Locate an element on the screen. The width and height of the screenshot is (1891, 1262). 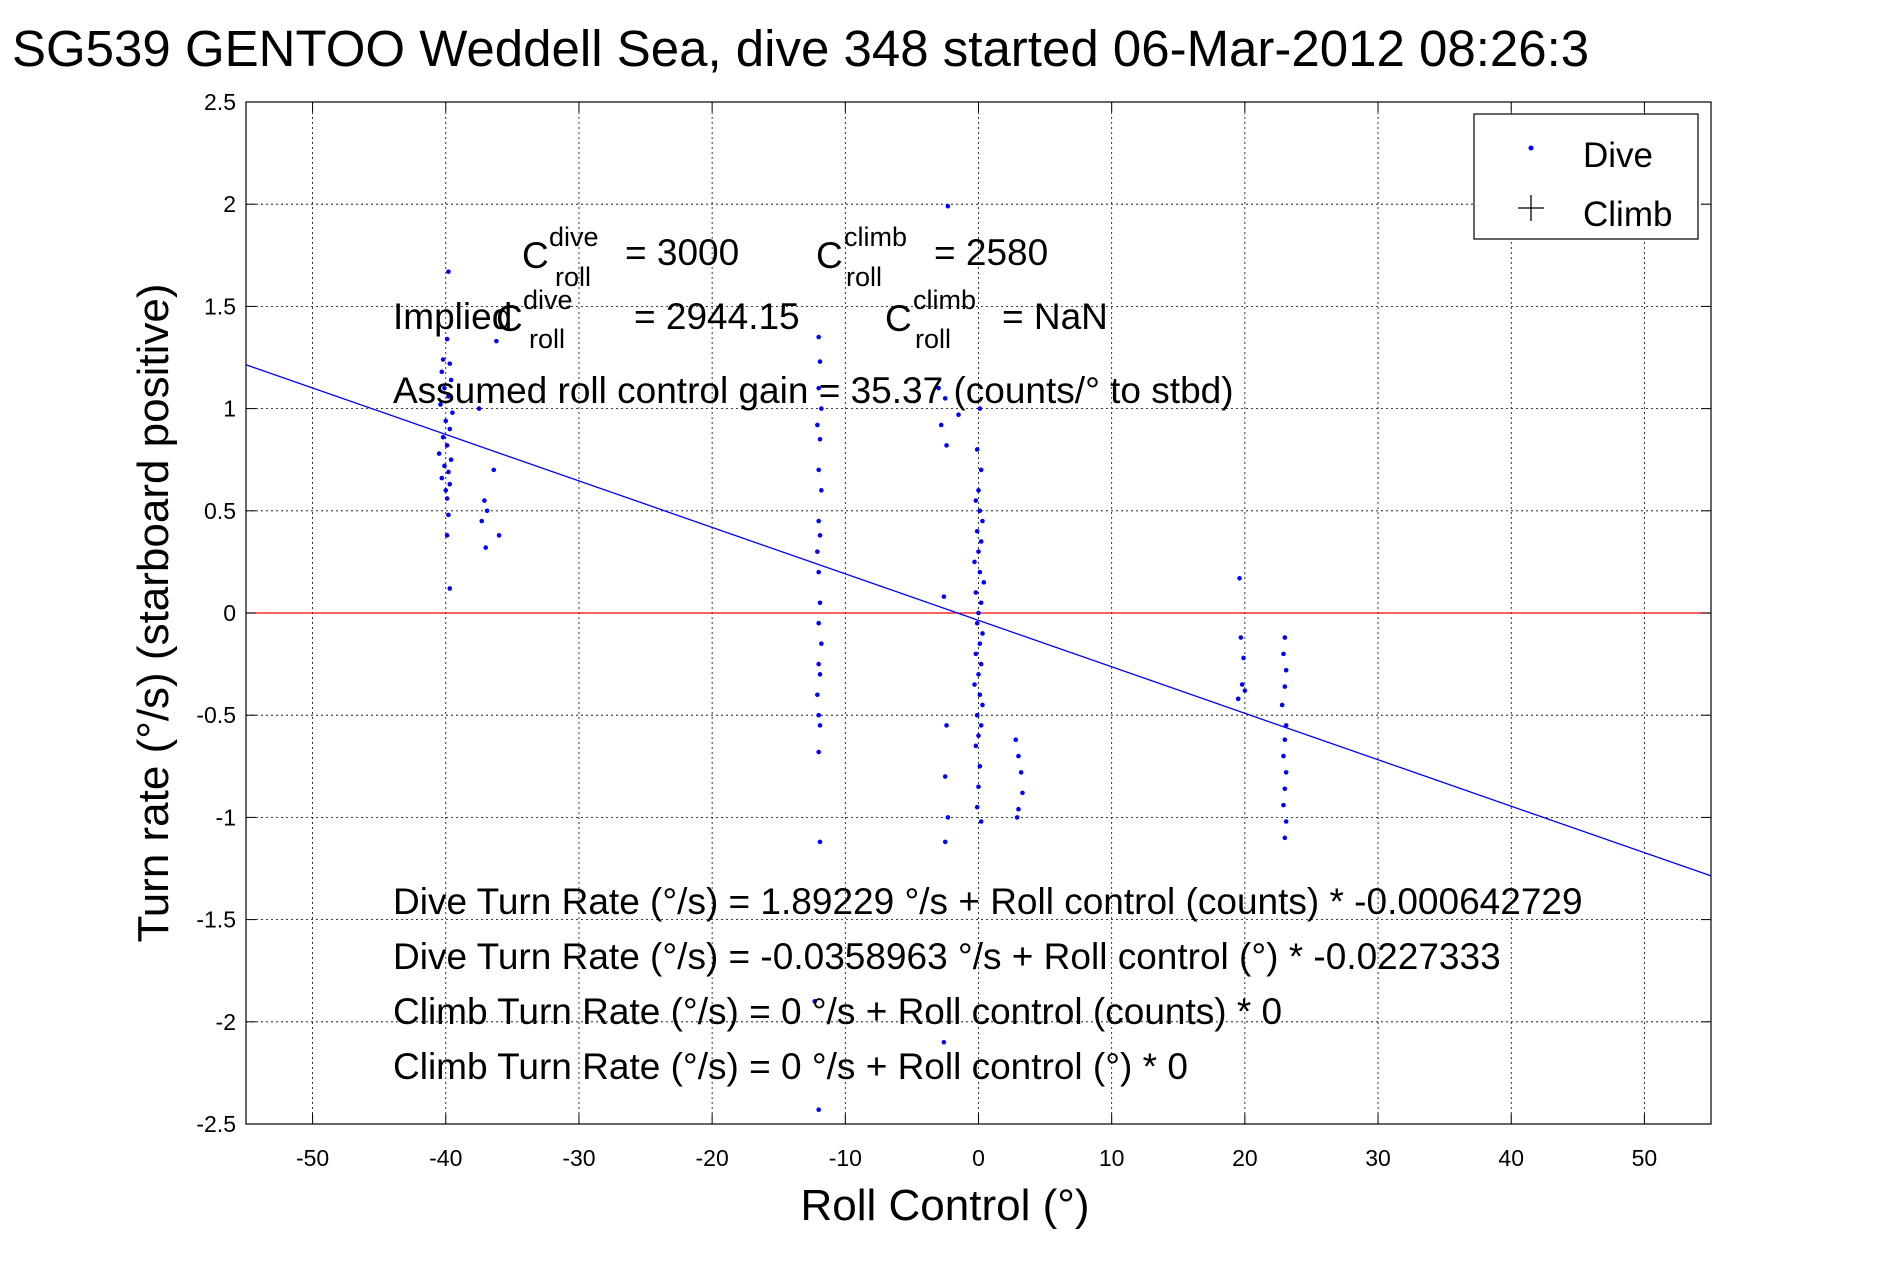
c-climb-value: = 2580 is located at coordinates (991, 252).